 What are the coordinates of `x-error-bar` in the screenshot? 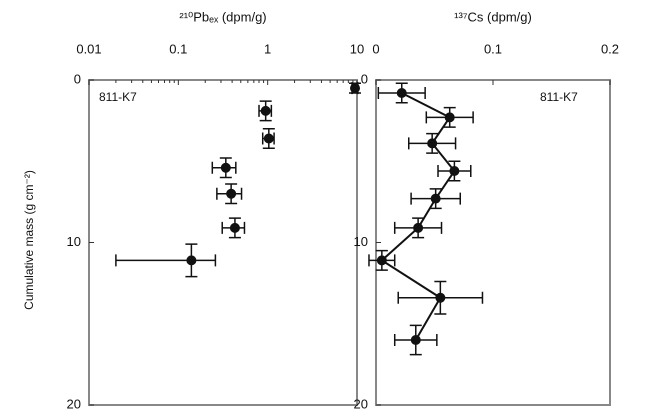 It's located at (166, 260).